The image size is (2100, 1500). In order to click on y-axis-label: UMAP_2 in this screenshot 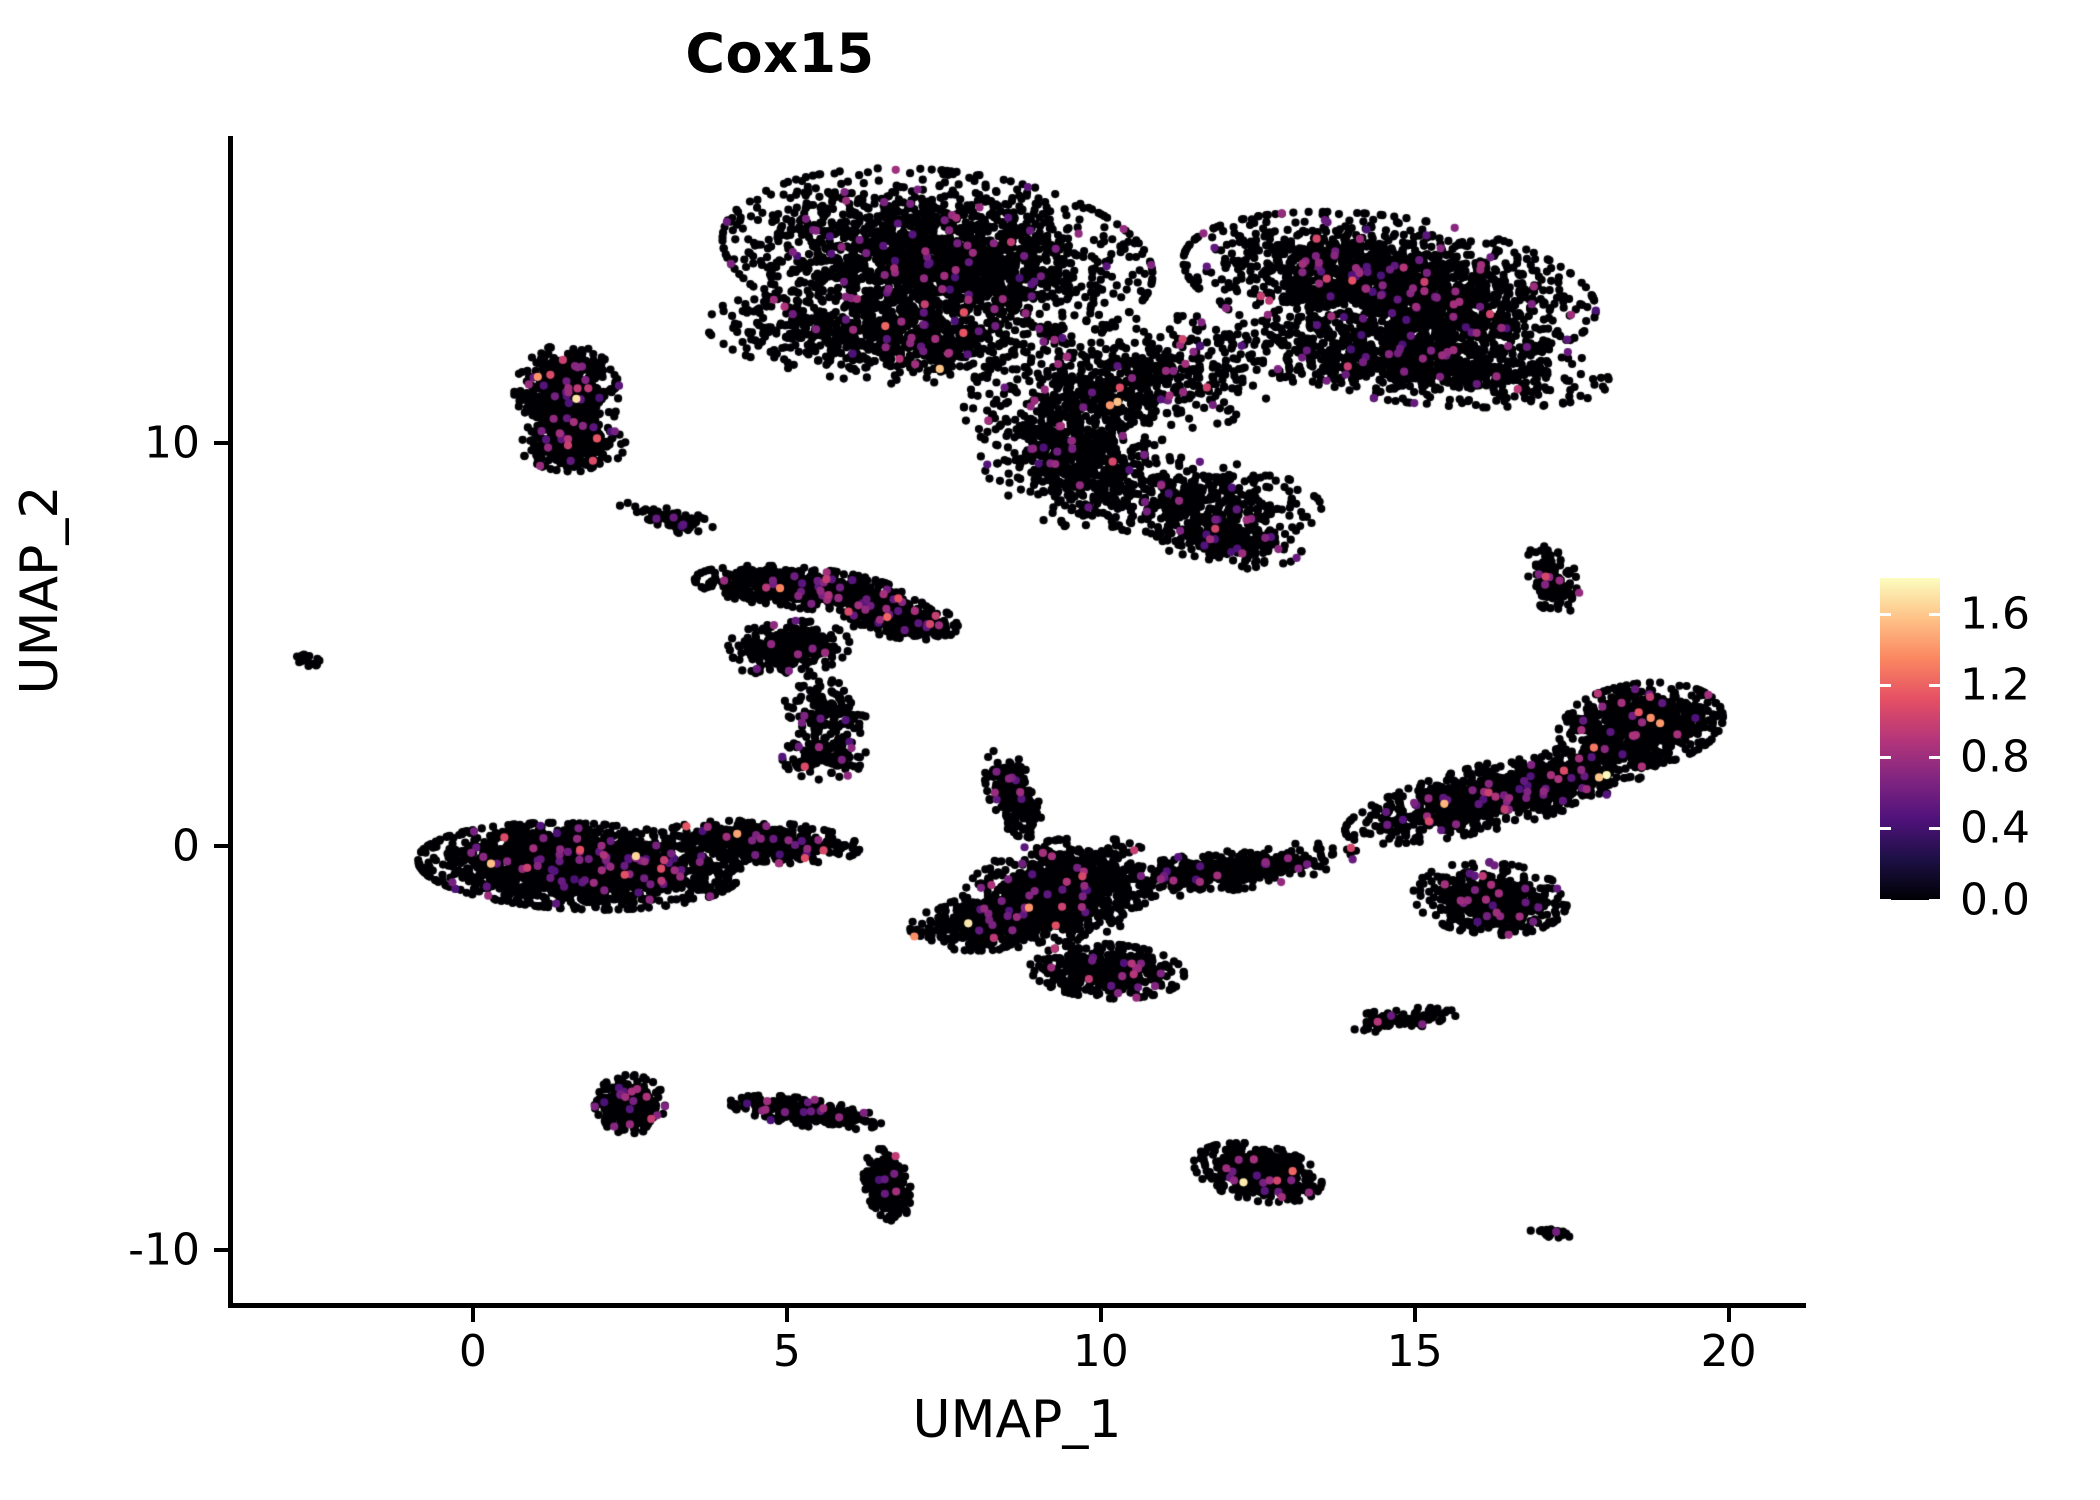, I will do `click(40, 590)`.